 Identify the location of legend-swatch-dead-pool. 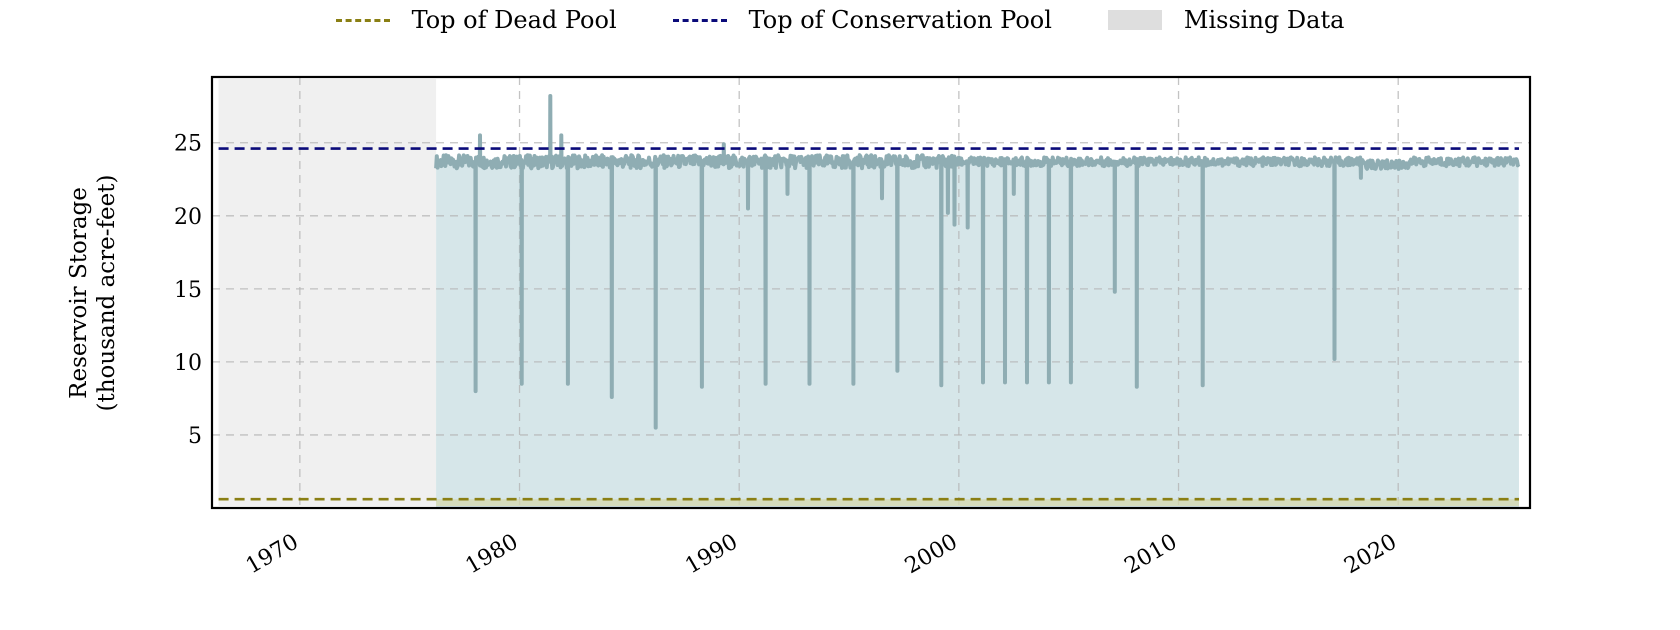
(362, 20).